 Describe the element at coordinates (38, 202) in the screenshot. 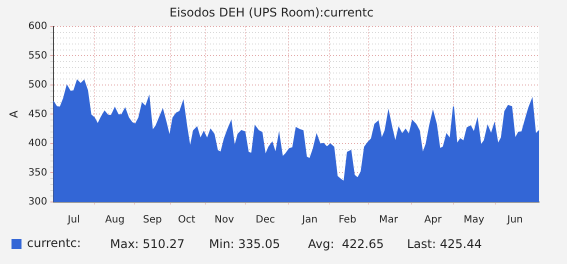

I see `y-tick-label: 300` at that location.